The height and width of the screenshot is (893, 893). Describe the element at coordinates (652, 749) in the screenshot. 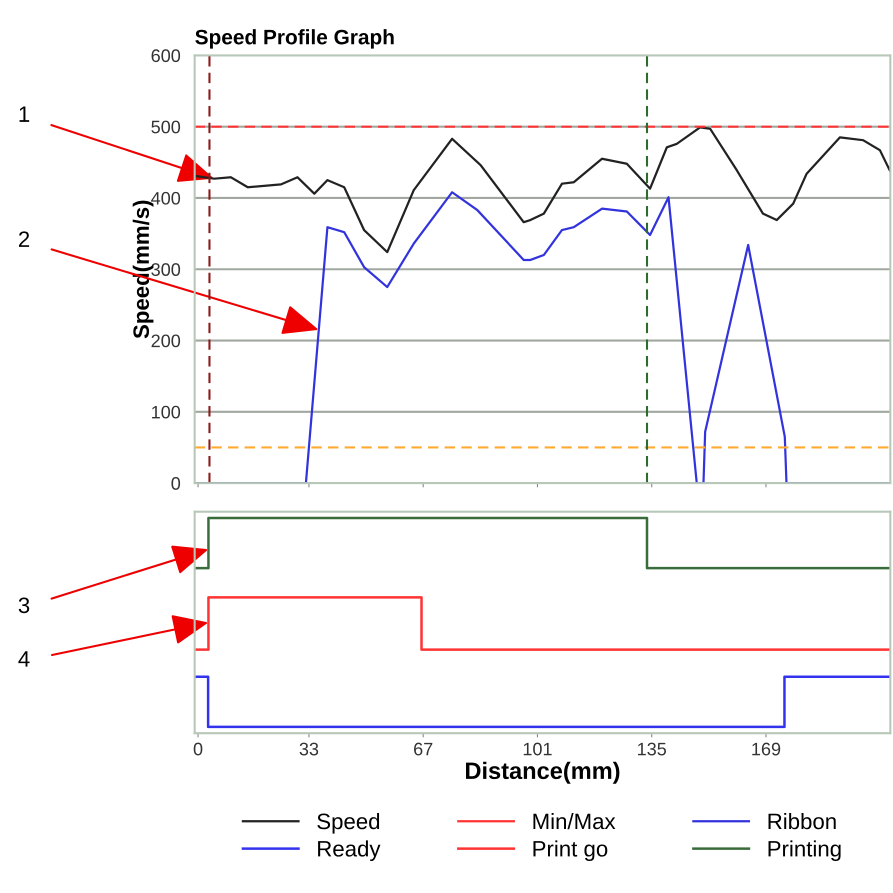

I see `x-tick-label: 135` at that location.